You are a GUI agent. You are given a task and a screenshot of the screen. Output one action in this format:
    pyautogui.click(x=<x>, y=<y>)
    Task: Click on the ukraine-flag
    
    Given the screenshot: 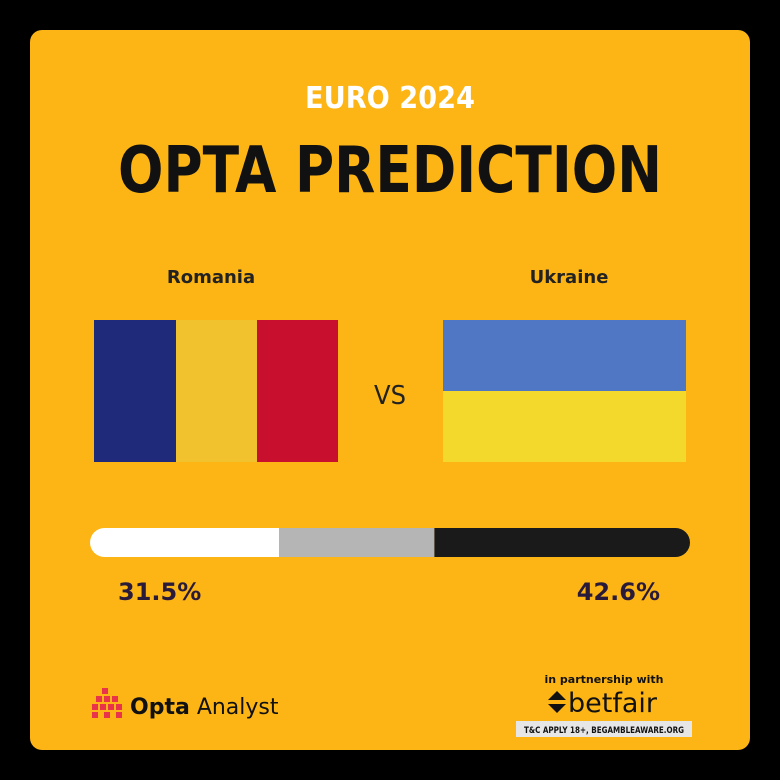 What is the action you would take?
    pyautogui.click(x=564, y=391)
    